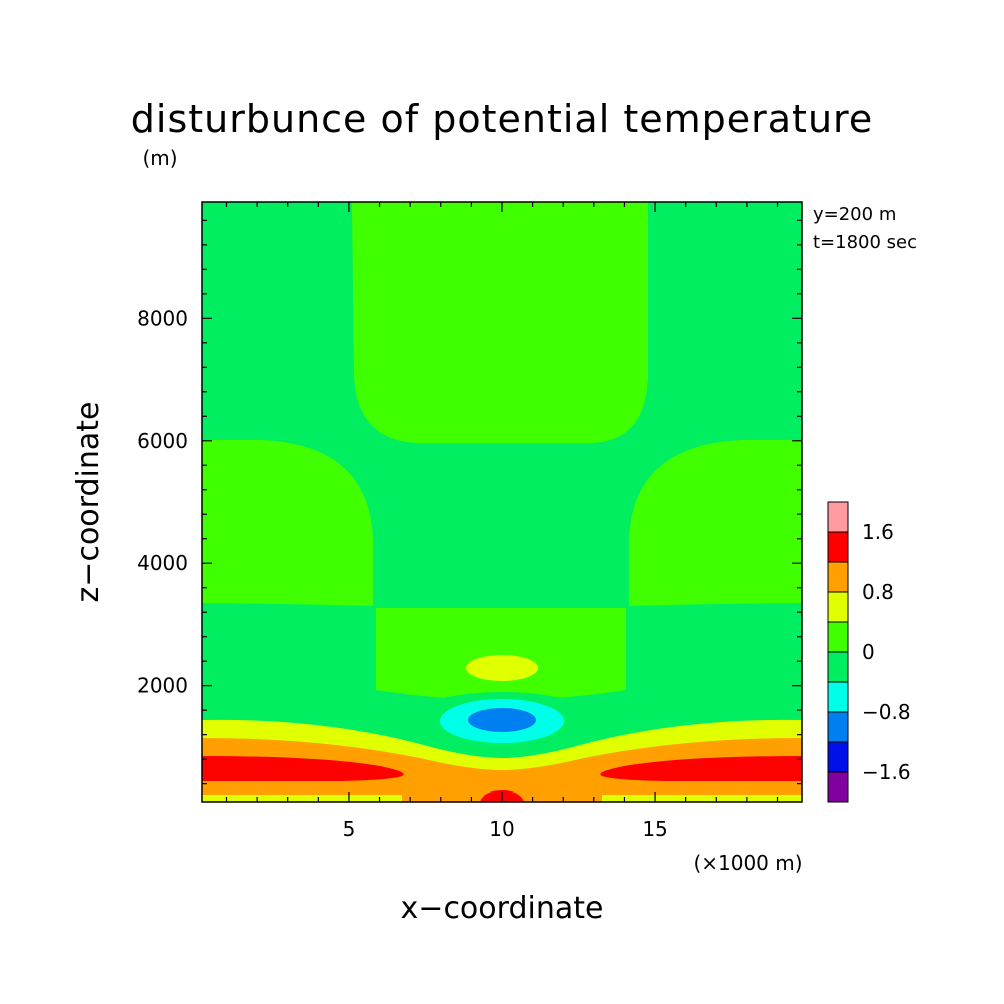 This screenshot has height=1004, width=1004. I want to click on annotation-y: y=200 m, so click(854, 214).